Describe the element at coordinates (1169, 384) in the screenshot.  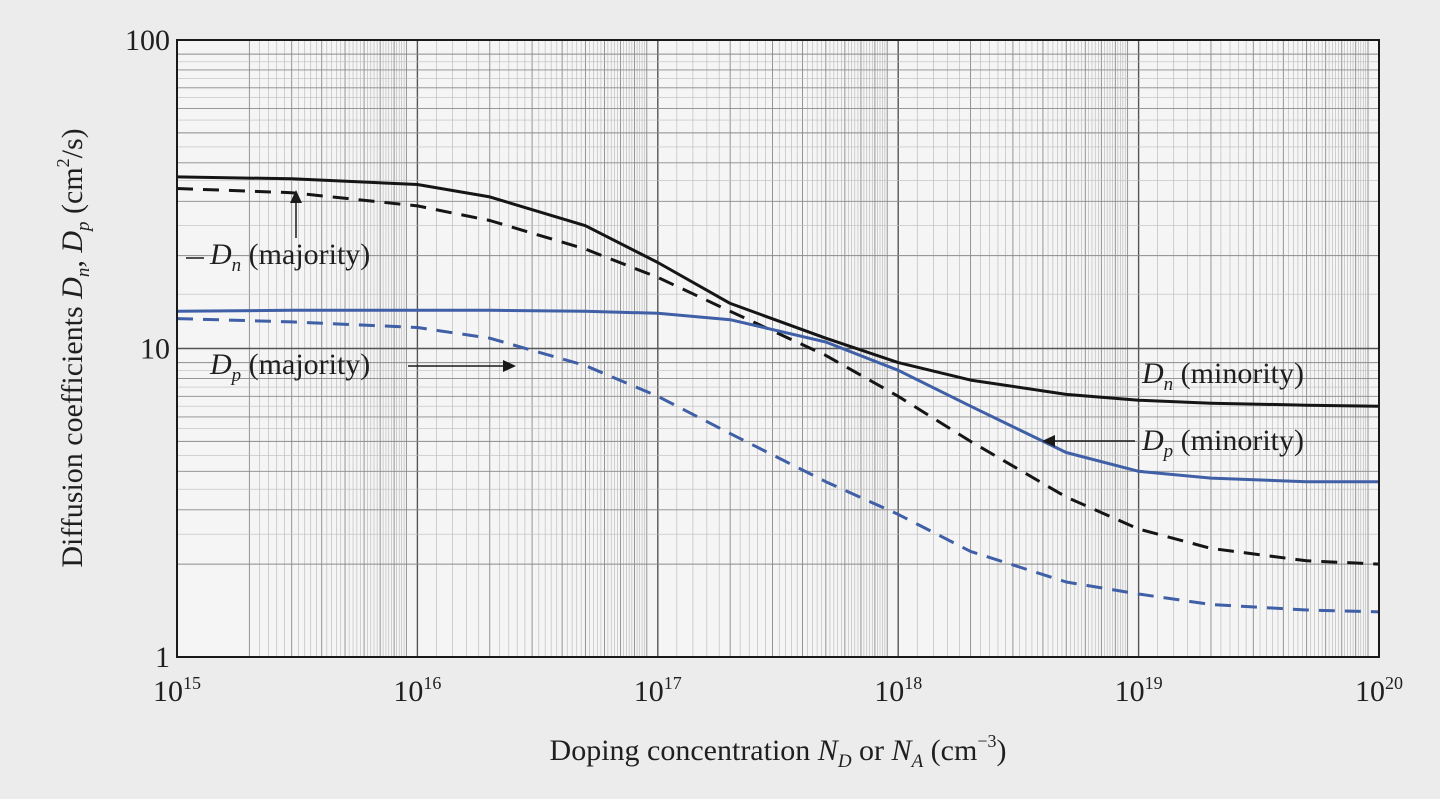
I see `dn-minority-sub: n` at that location.